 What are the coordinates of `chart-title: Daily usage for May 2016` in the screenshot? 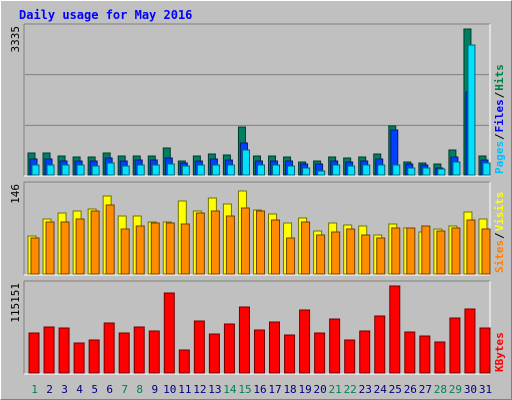 It's located at (106, 15).